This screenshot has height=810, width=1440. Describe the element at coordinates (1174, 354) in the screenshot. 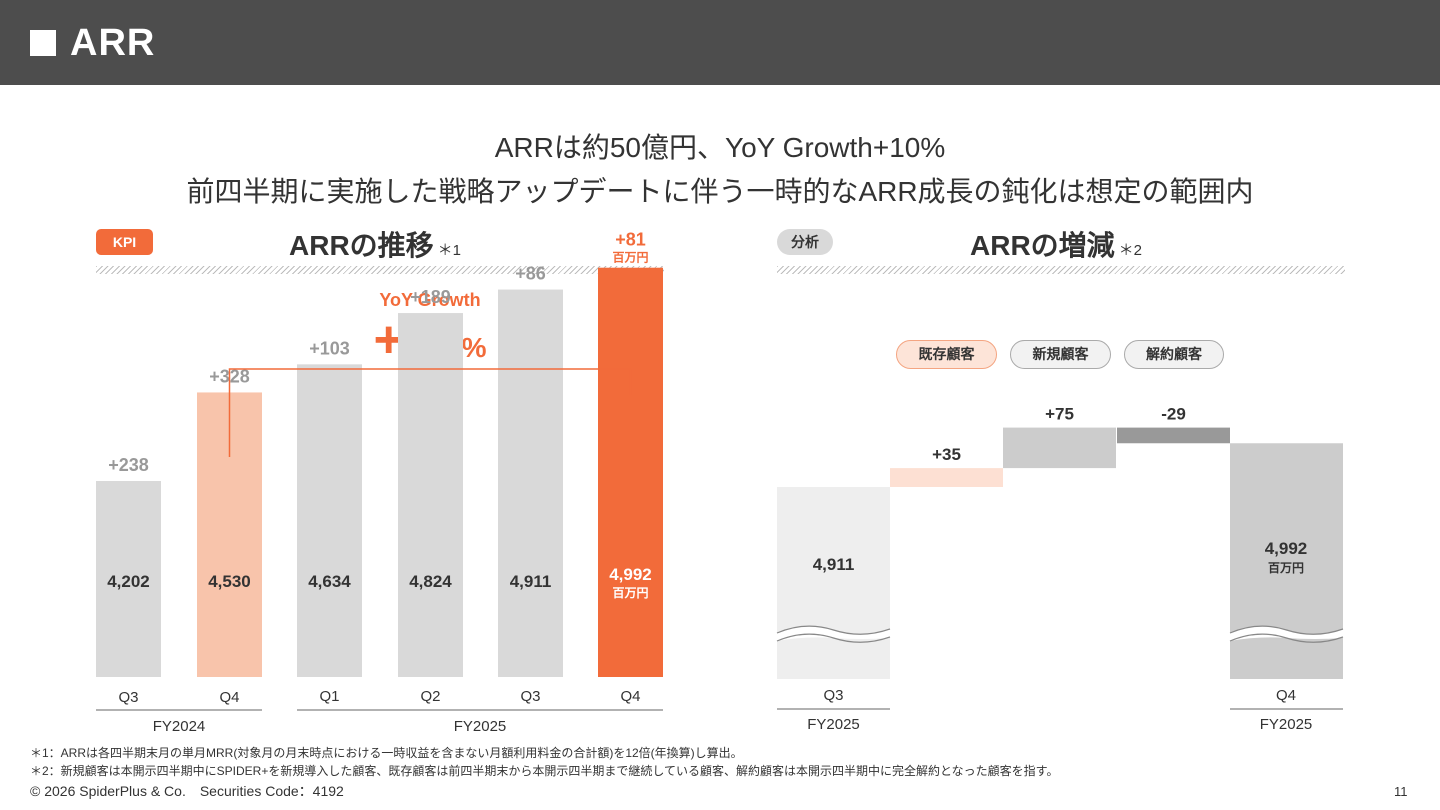

I see `legend-churned-customers: 解約顧客` at that location.